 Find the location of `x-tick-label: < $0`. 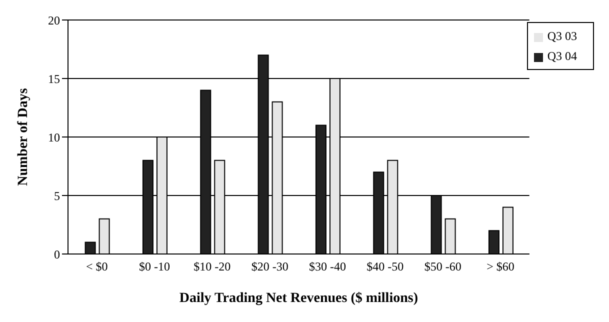

x-tick-label: < $0 is located at coordinates (97, 267).